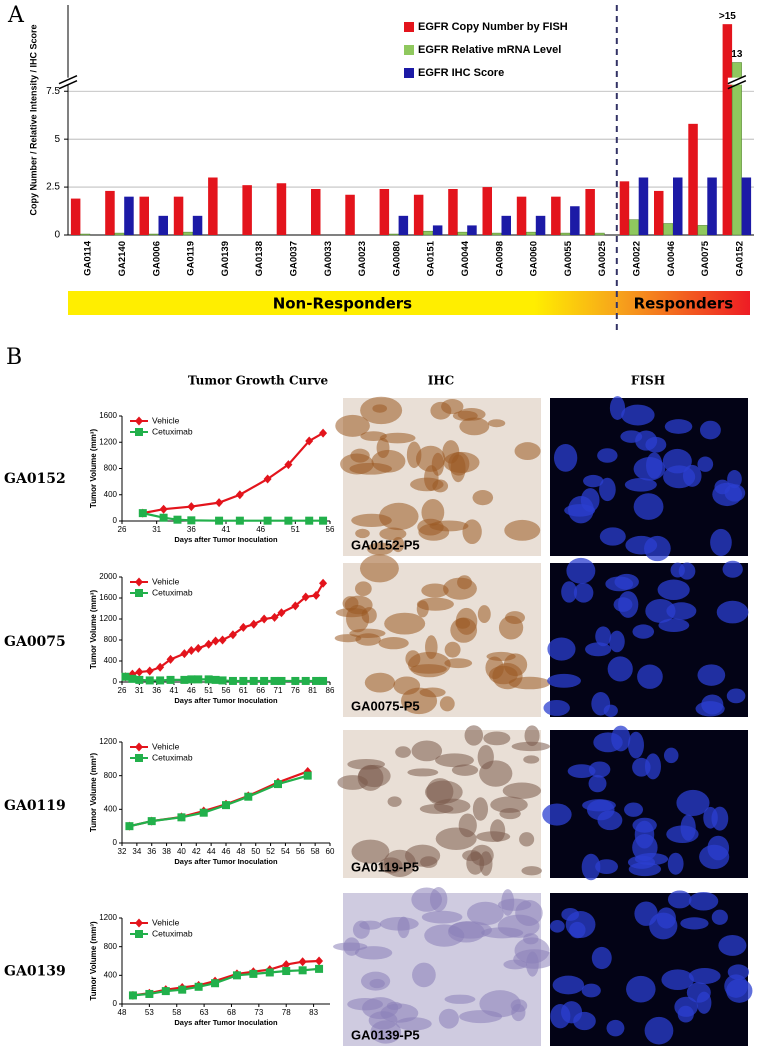 The image size is (757, 1049). I want to click on x-tick-label: 63, so click(204, 1012).